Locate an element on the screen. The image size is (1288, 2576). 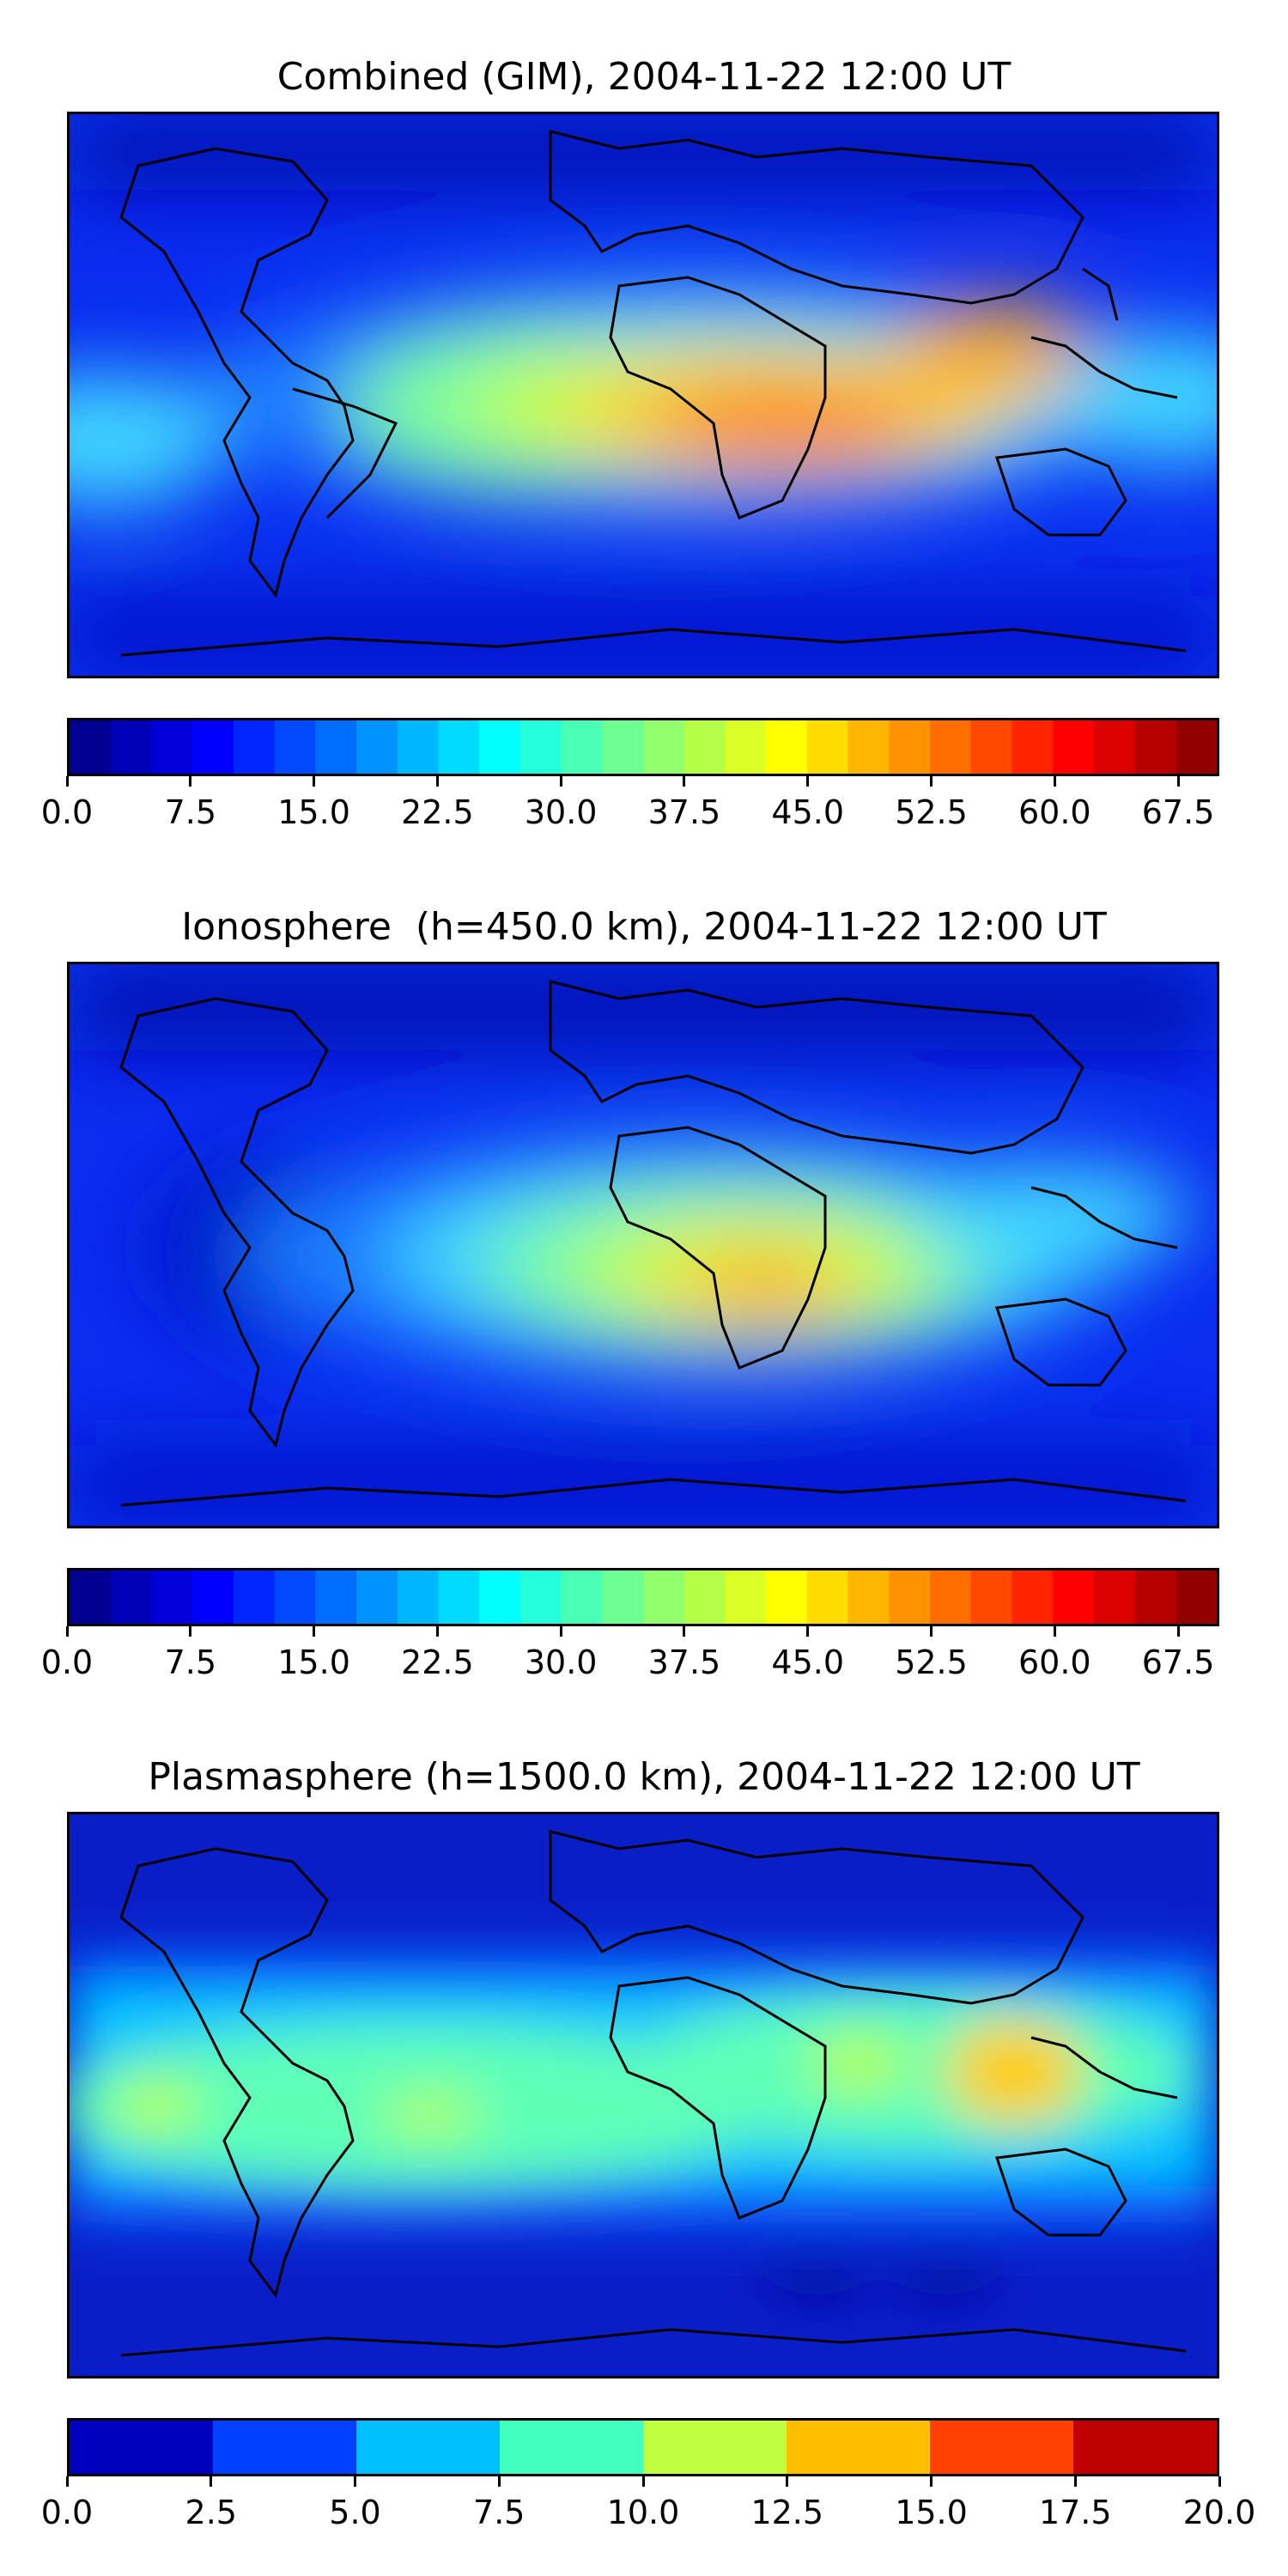
colorbar-ticks-ionosphere: 0.0 7.5 15.0 22.5 30.0 37.5 45.0 52.5 60.0 67.5 is located at coordinates (630, 1653).